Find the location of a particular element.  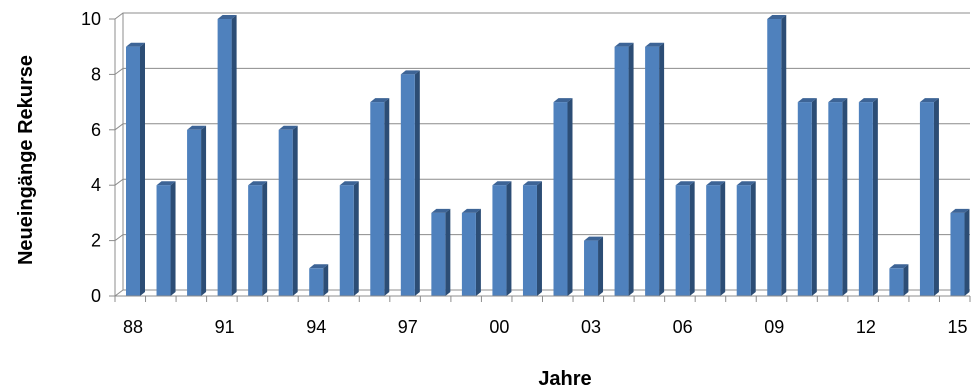

y-tick-label: 10 is located at coordinates (91, 19).